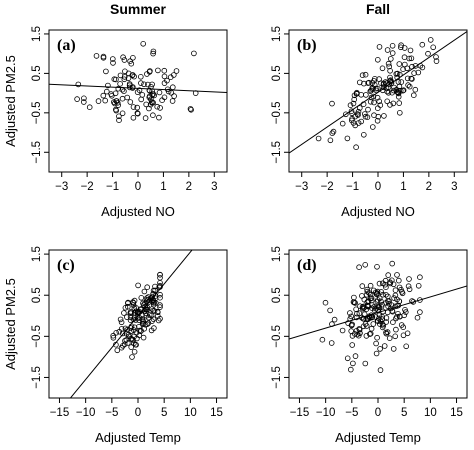 The width and height of the screenshot is (474, 450). I want to click on x-tick-label: −5, so click(351, 413).